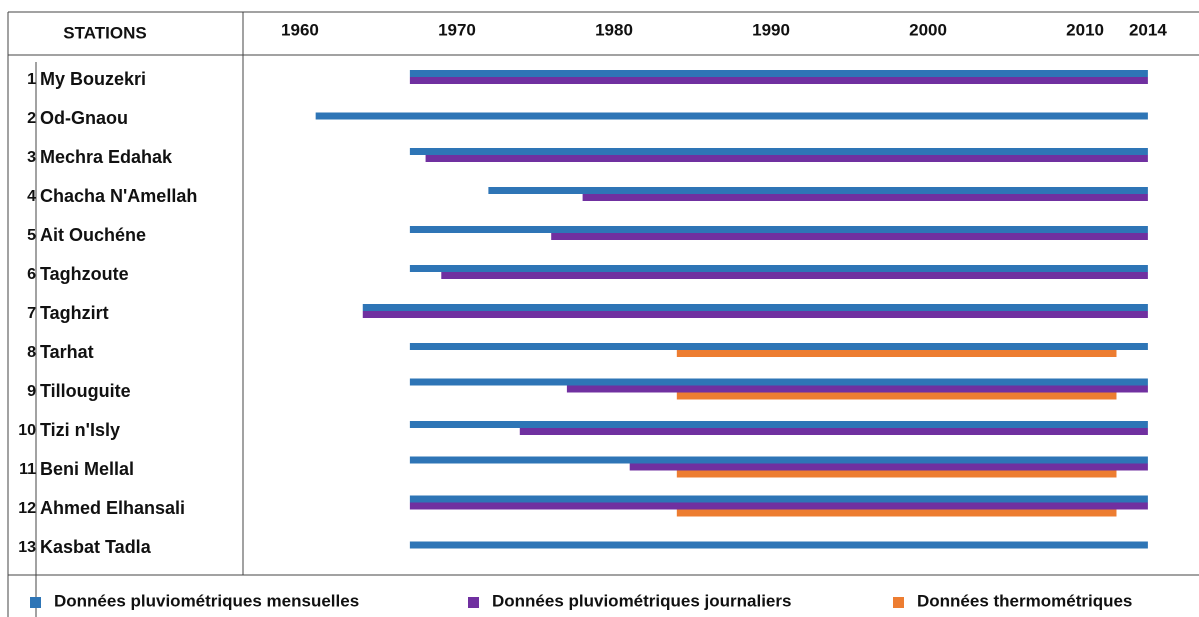  I want to click on x-tick-label: 1970, so click(457, 29).